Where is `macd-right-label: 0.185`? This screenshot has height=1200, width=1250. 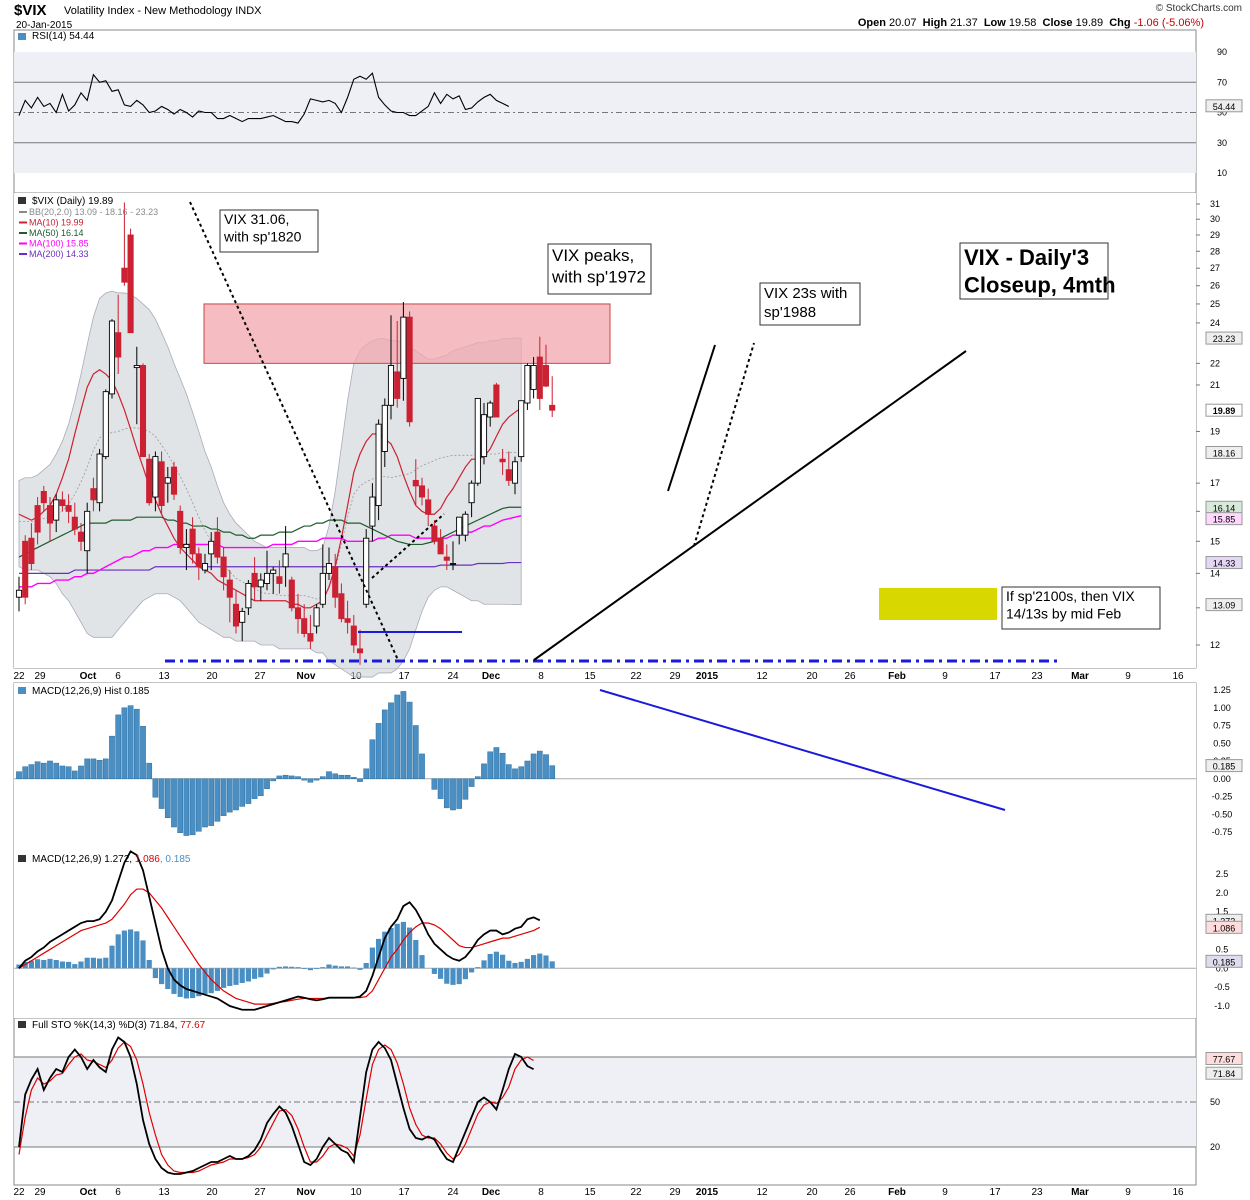
macd-right-label: 0.185 is located at coordinates (1224, 962).